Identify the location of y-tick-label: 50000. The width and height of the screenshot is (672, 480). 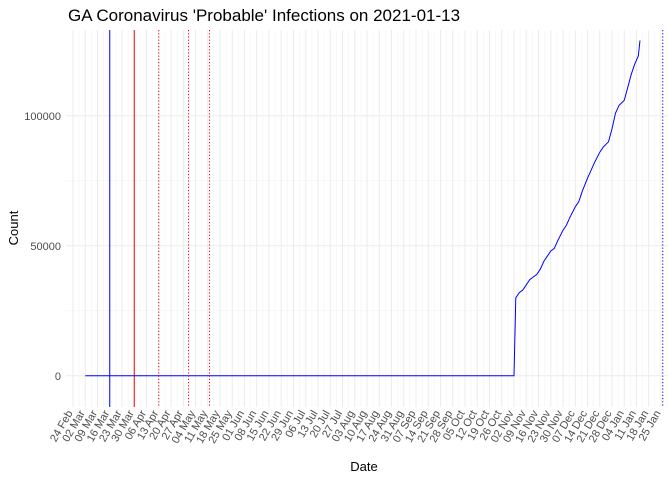
(45, 247).